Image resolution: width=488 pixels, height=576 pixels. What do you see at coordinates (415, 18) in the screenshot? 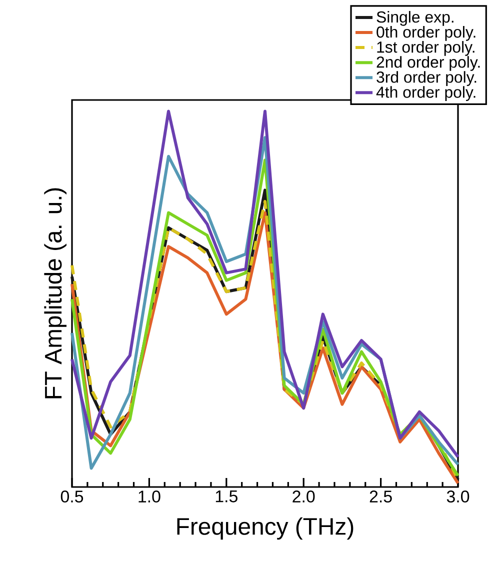
I see `legend-label: Single exp.` at bounding box center [415, 18].